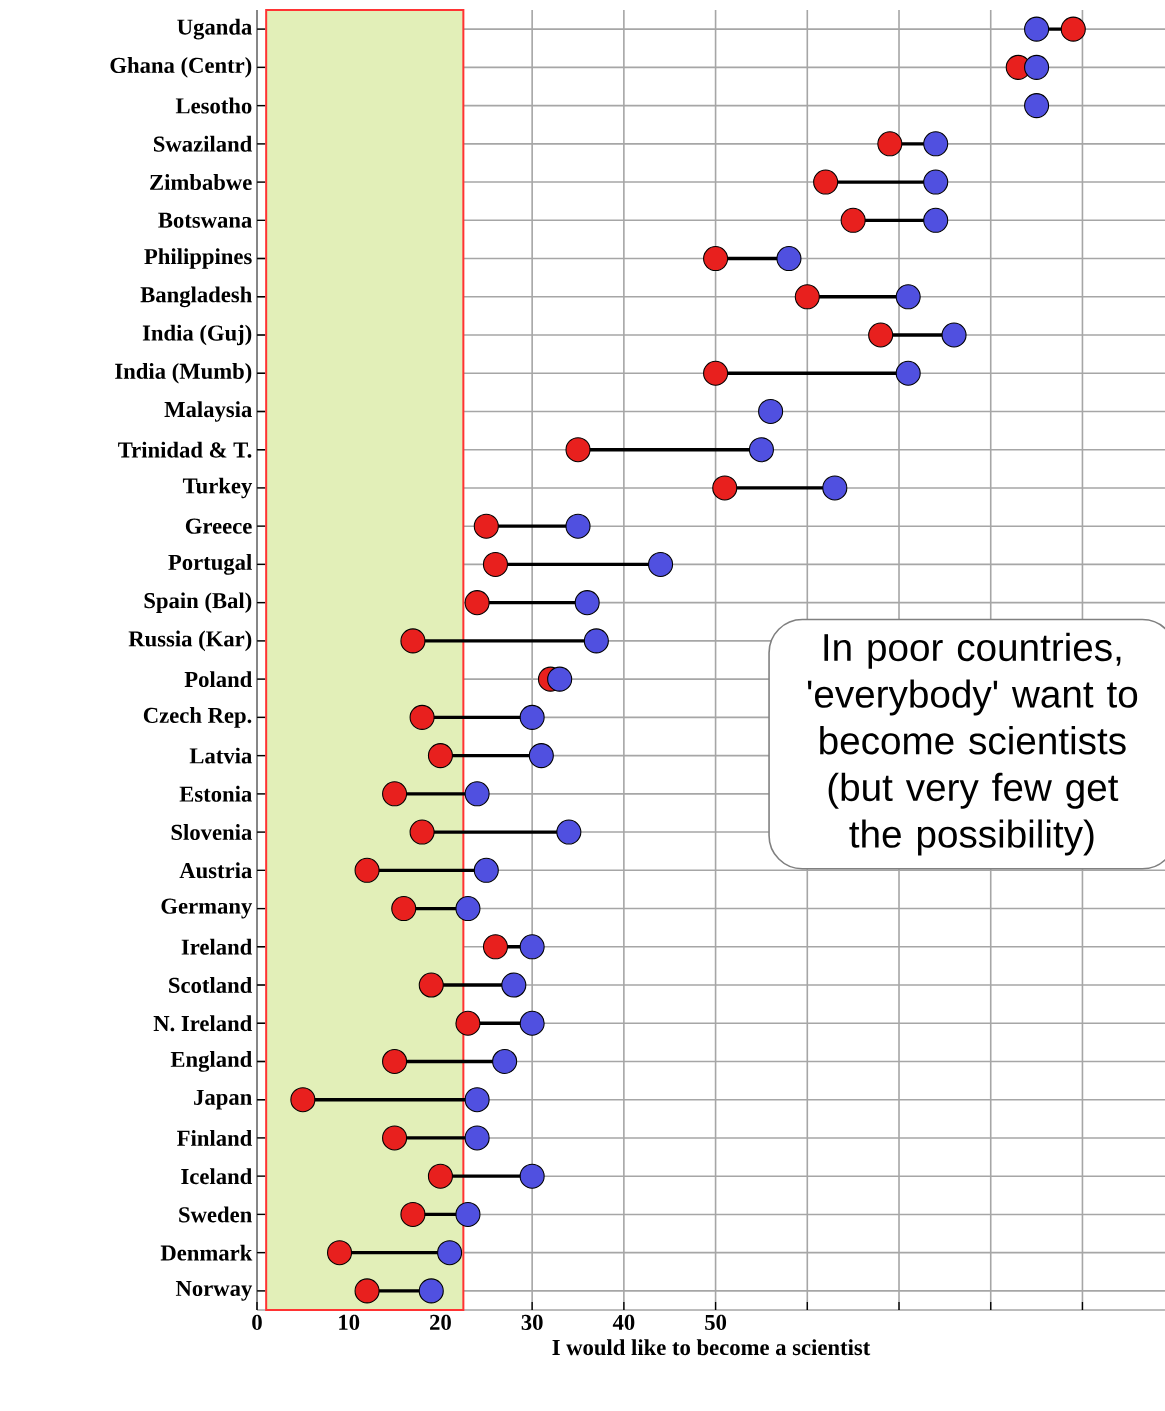 Image resolution: width=1165 pixels, height=1411 pixels. What do you see at coordinates (198, 602) in the screenshot?
I see `y-tick-label: Spain (Bal)` at bounding box center [198, 602].